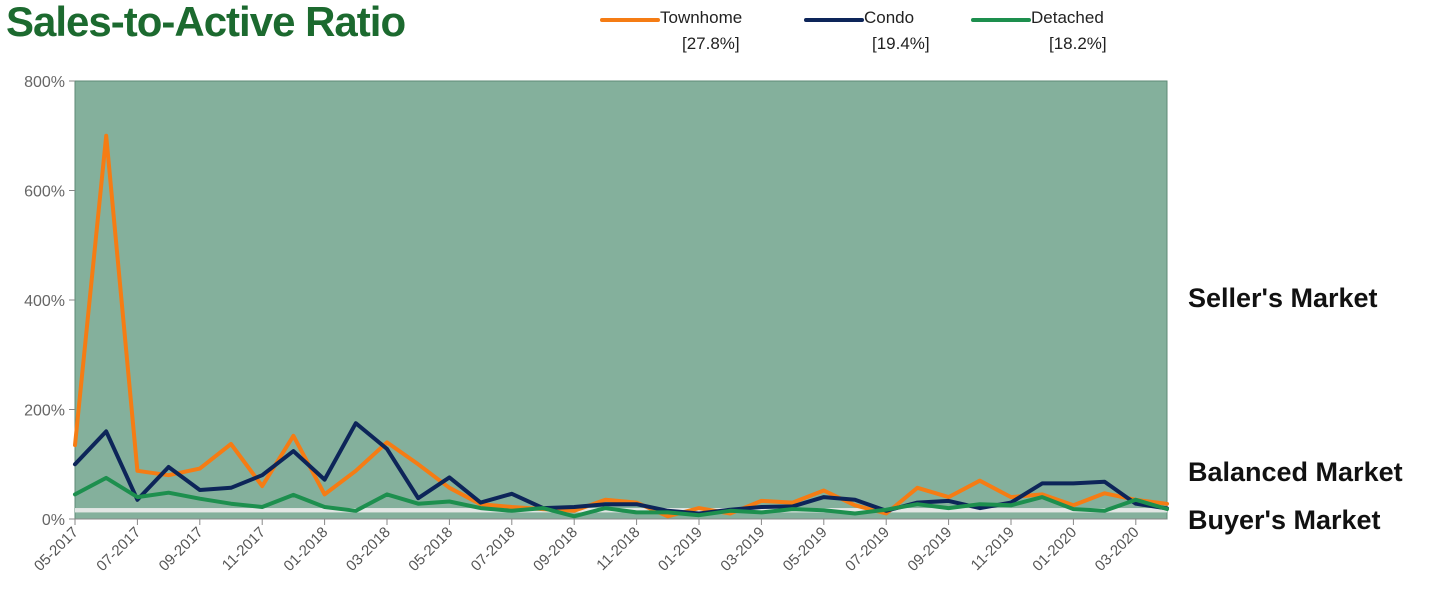 This screenshot has height=591, width=1438. What do you see at coordinates (244, 549) in the screenshot?
I see `x-tick-label: 11-2017` at bounding box center [244, 549].